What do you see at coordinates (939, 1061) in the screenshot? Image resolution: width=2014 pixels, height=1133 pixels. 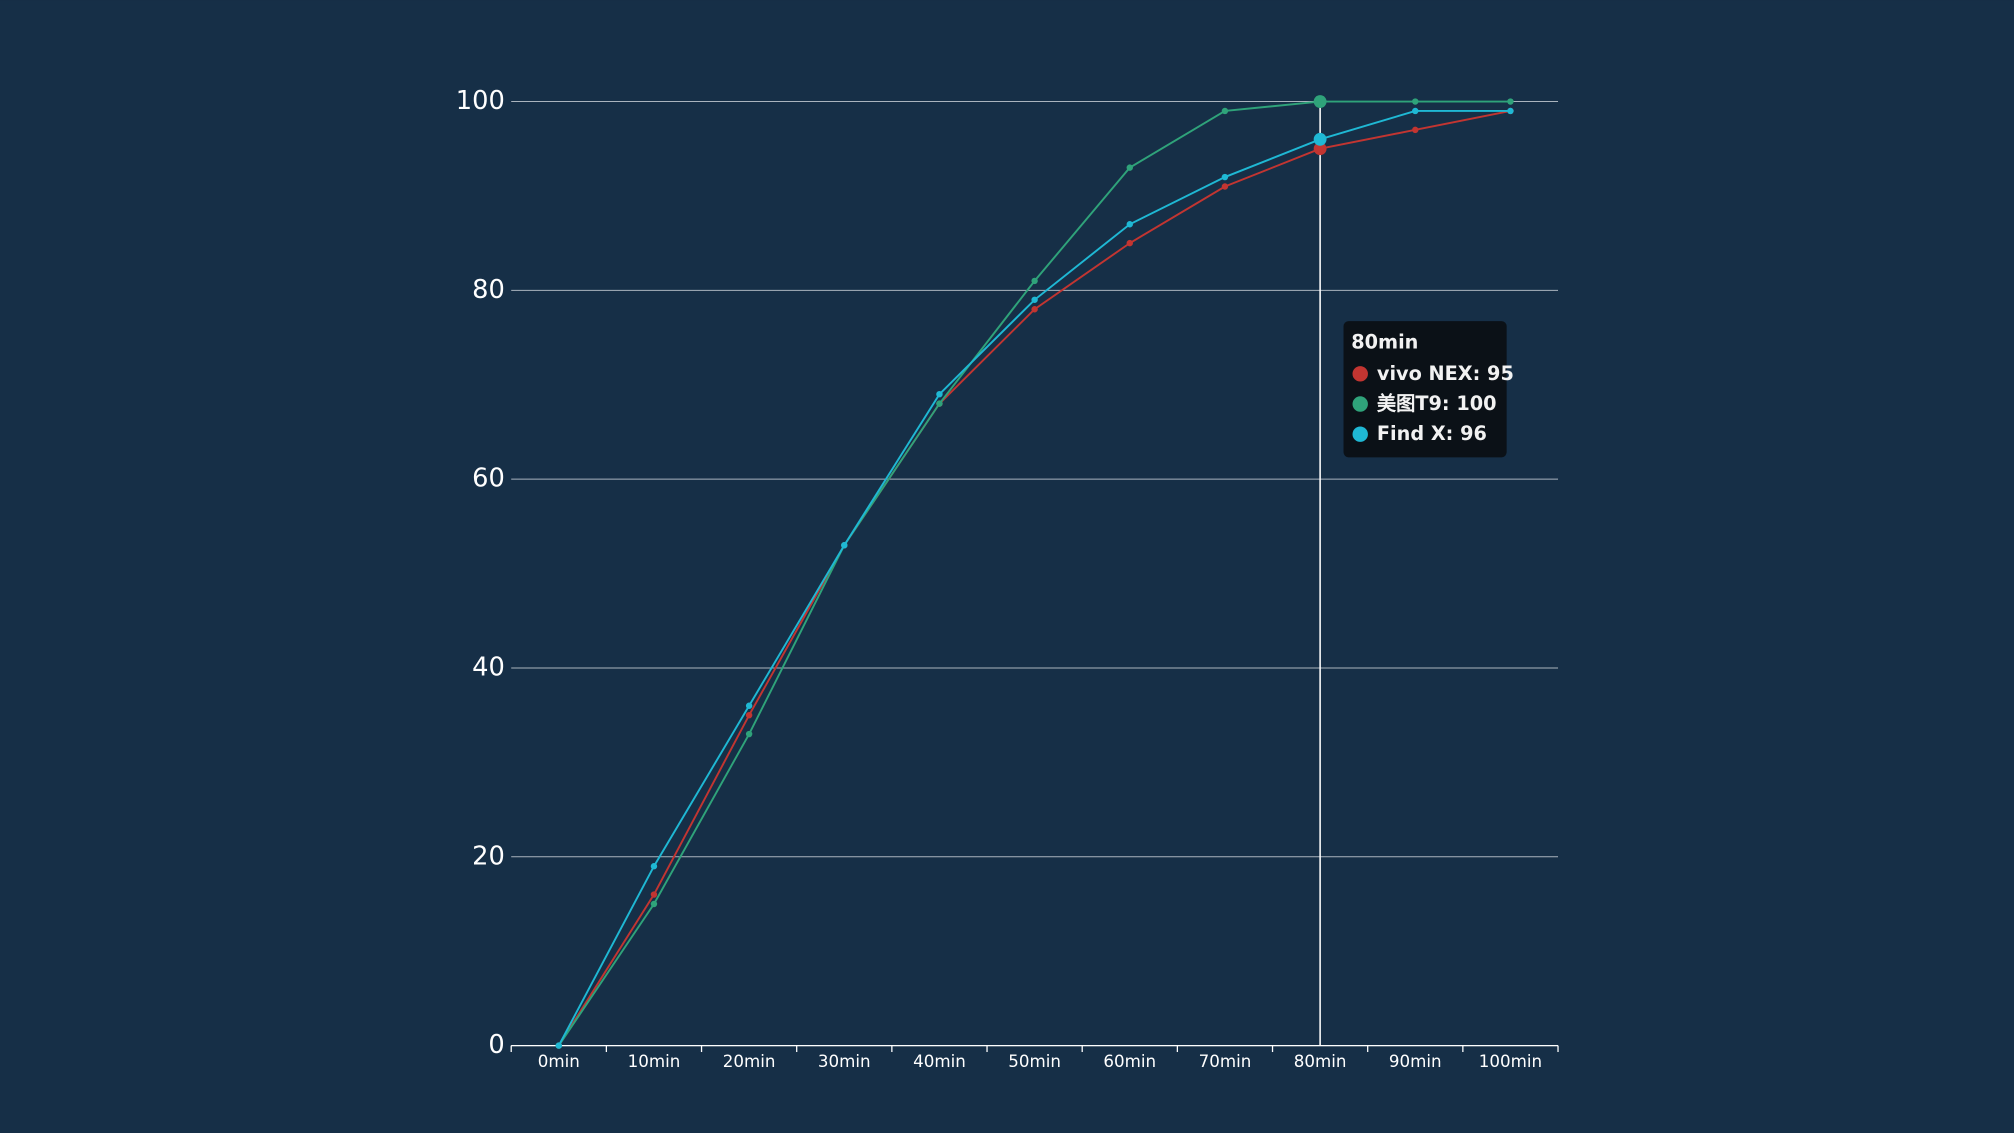 I see `x-tick-label: 40min` at bounding box center [939, 1061].